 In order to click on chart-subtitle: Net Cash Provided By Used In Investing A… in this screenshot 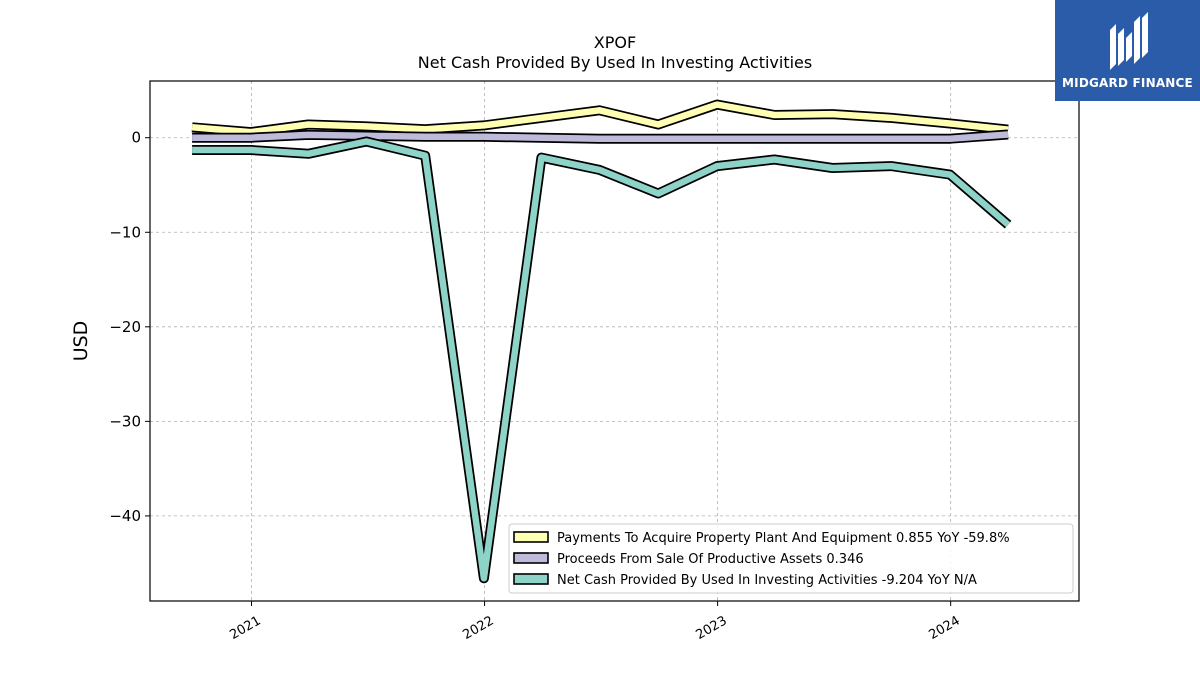, I will do `click(615, 62)`.